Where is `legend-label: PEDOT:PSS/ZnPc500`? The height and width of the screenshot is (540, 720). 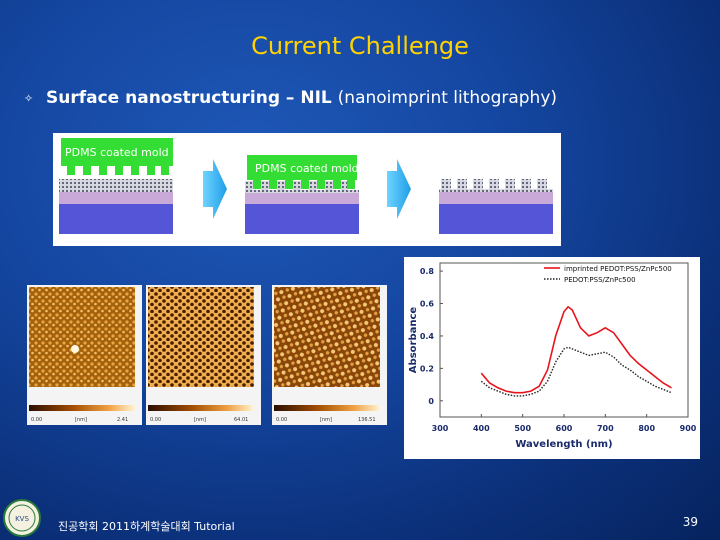 legend-label: PEDOT:PSS/ZnPc500 is located at coordinates (600, 280).